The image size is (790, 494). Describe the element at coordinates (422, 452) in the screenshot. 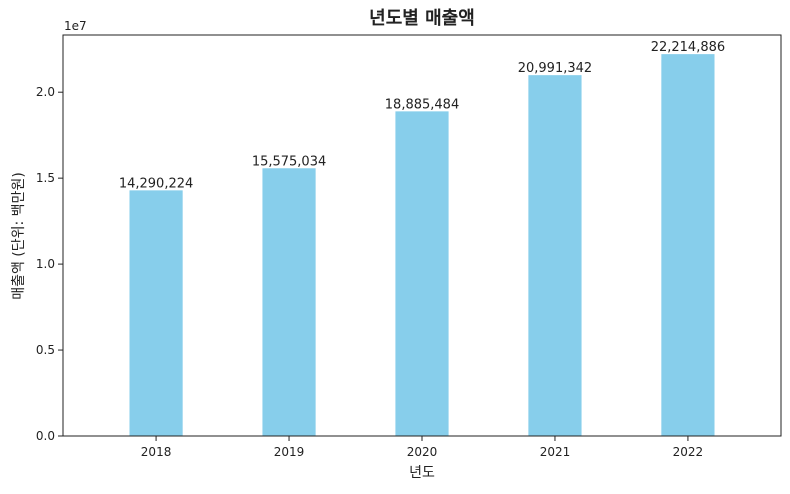

I see `x-tick-label-2020: 2020` at that location.